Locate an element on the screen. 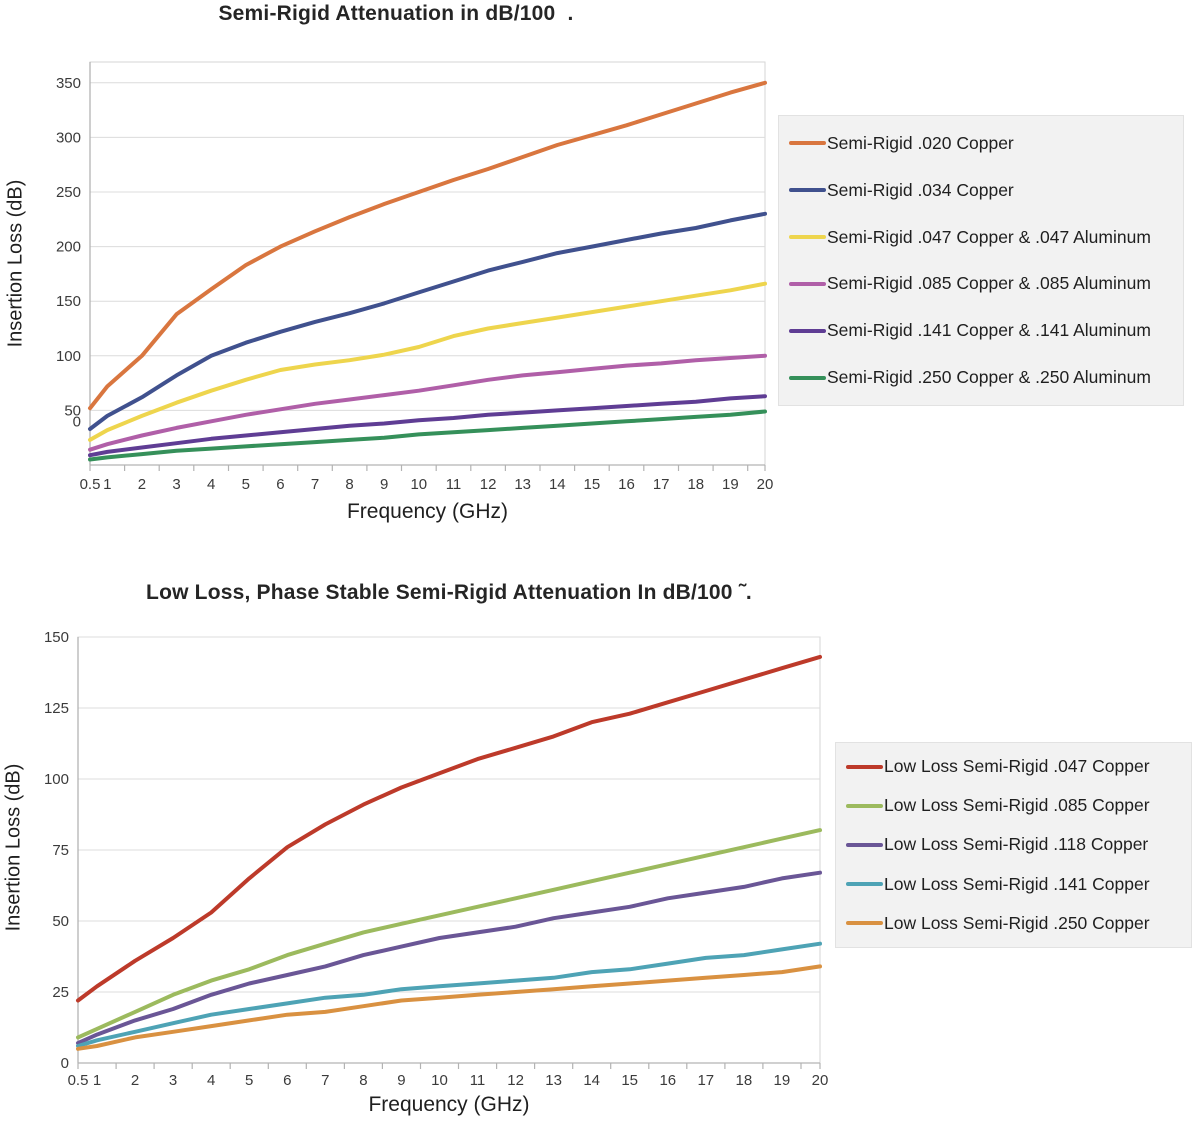 The image size is (1200, 1122). x-tick-label: 15 is located at coordinates (592, 484).